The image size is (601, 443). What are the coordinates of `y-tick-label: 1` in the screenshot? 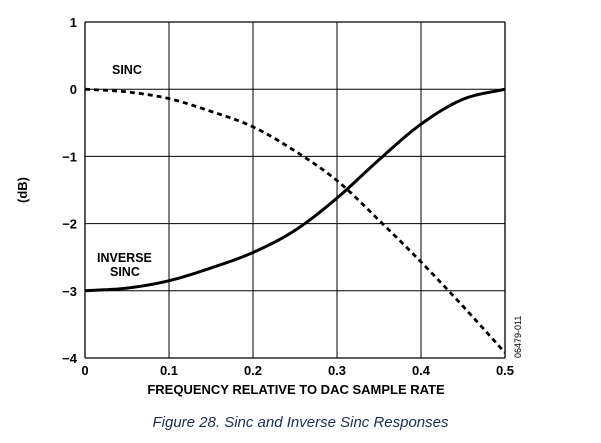 It's located at (73, 22).